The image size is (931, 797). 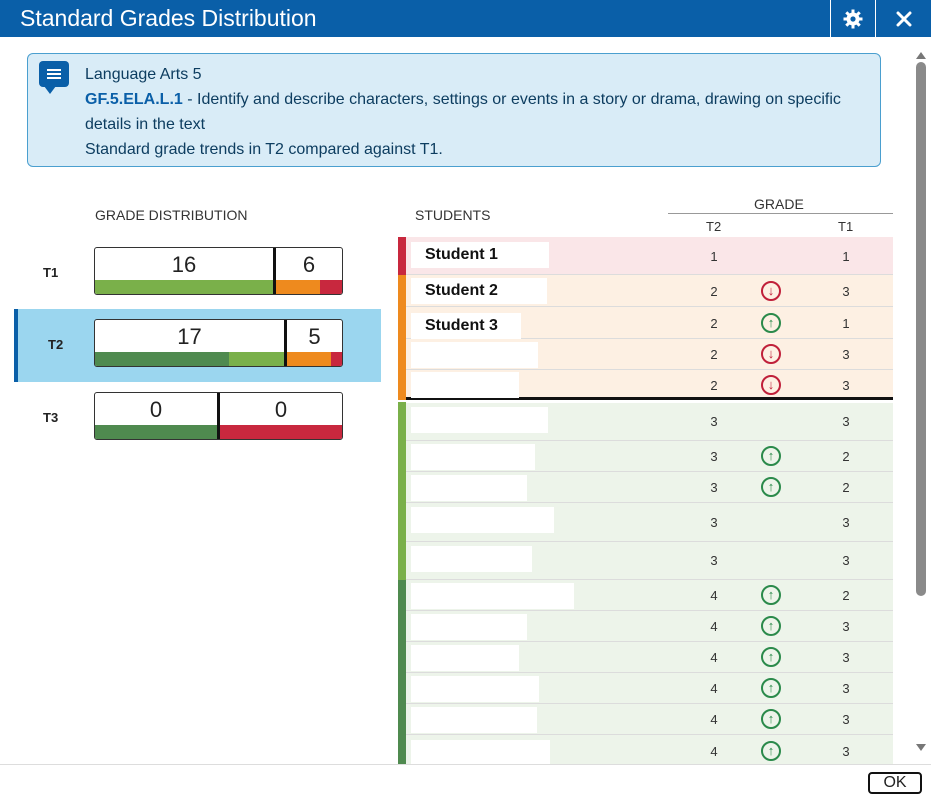 I want to click on gear-icon, so click(x=853, y=18).